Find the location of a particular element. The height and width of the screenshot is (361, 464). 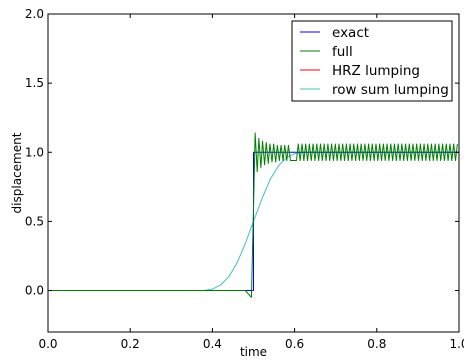

y-axis-title: displacement is located at coordinates (17, 172).